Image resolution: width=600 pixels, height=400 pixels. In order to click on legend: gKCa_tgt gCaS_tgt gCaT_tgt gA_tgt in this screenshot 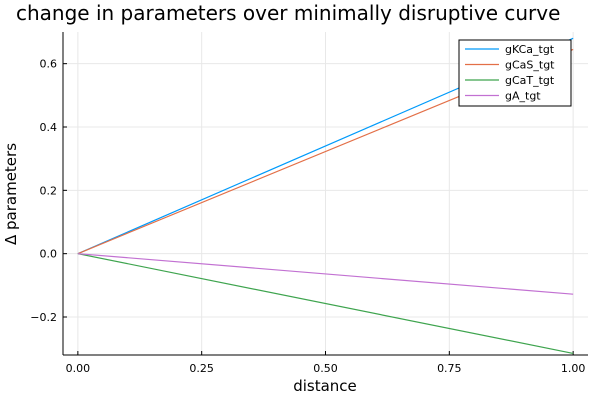, I will do `click(515, 73)`.